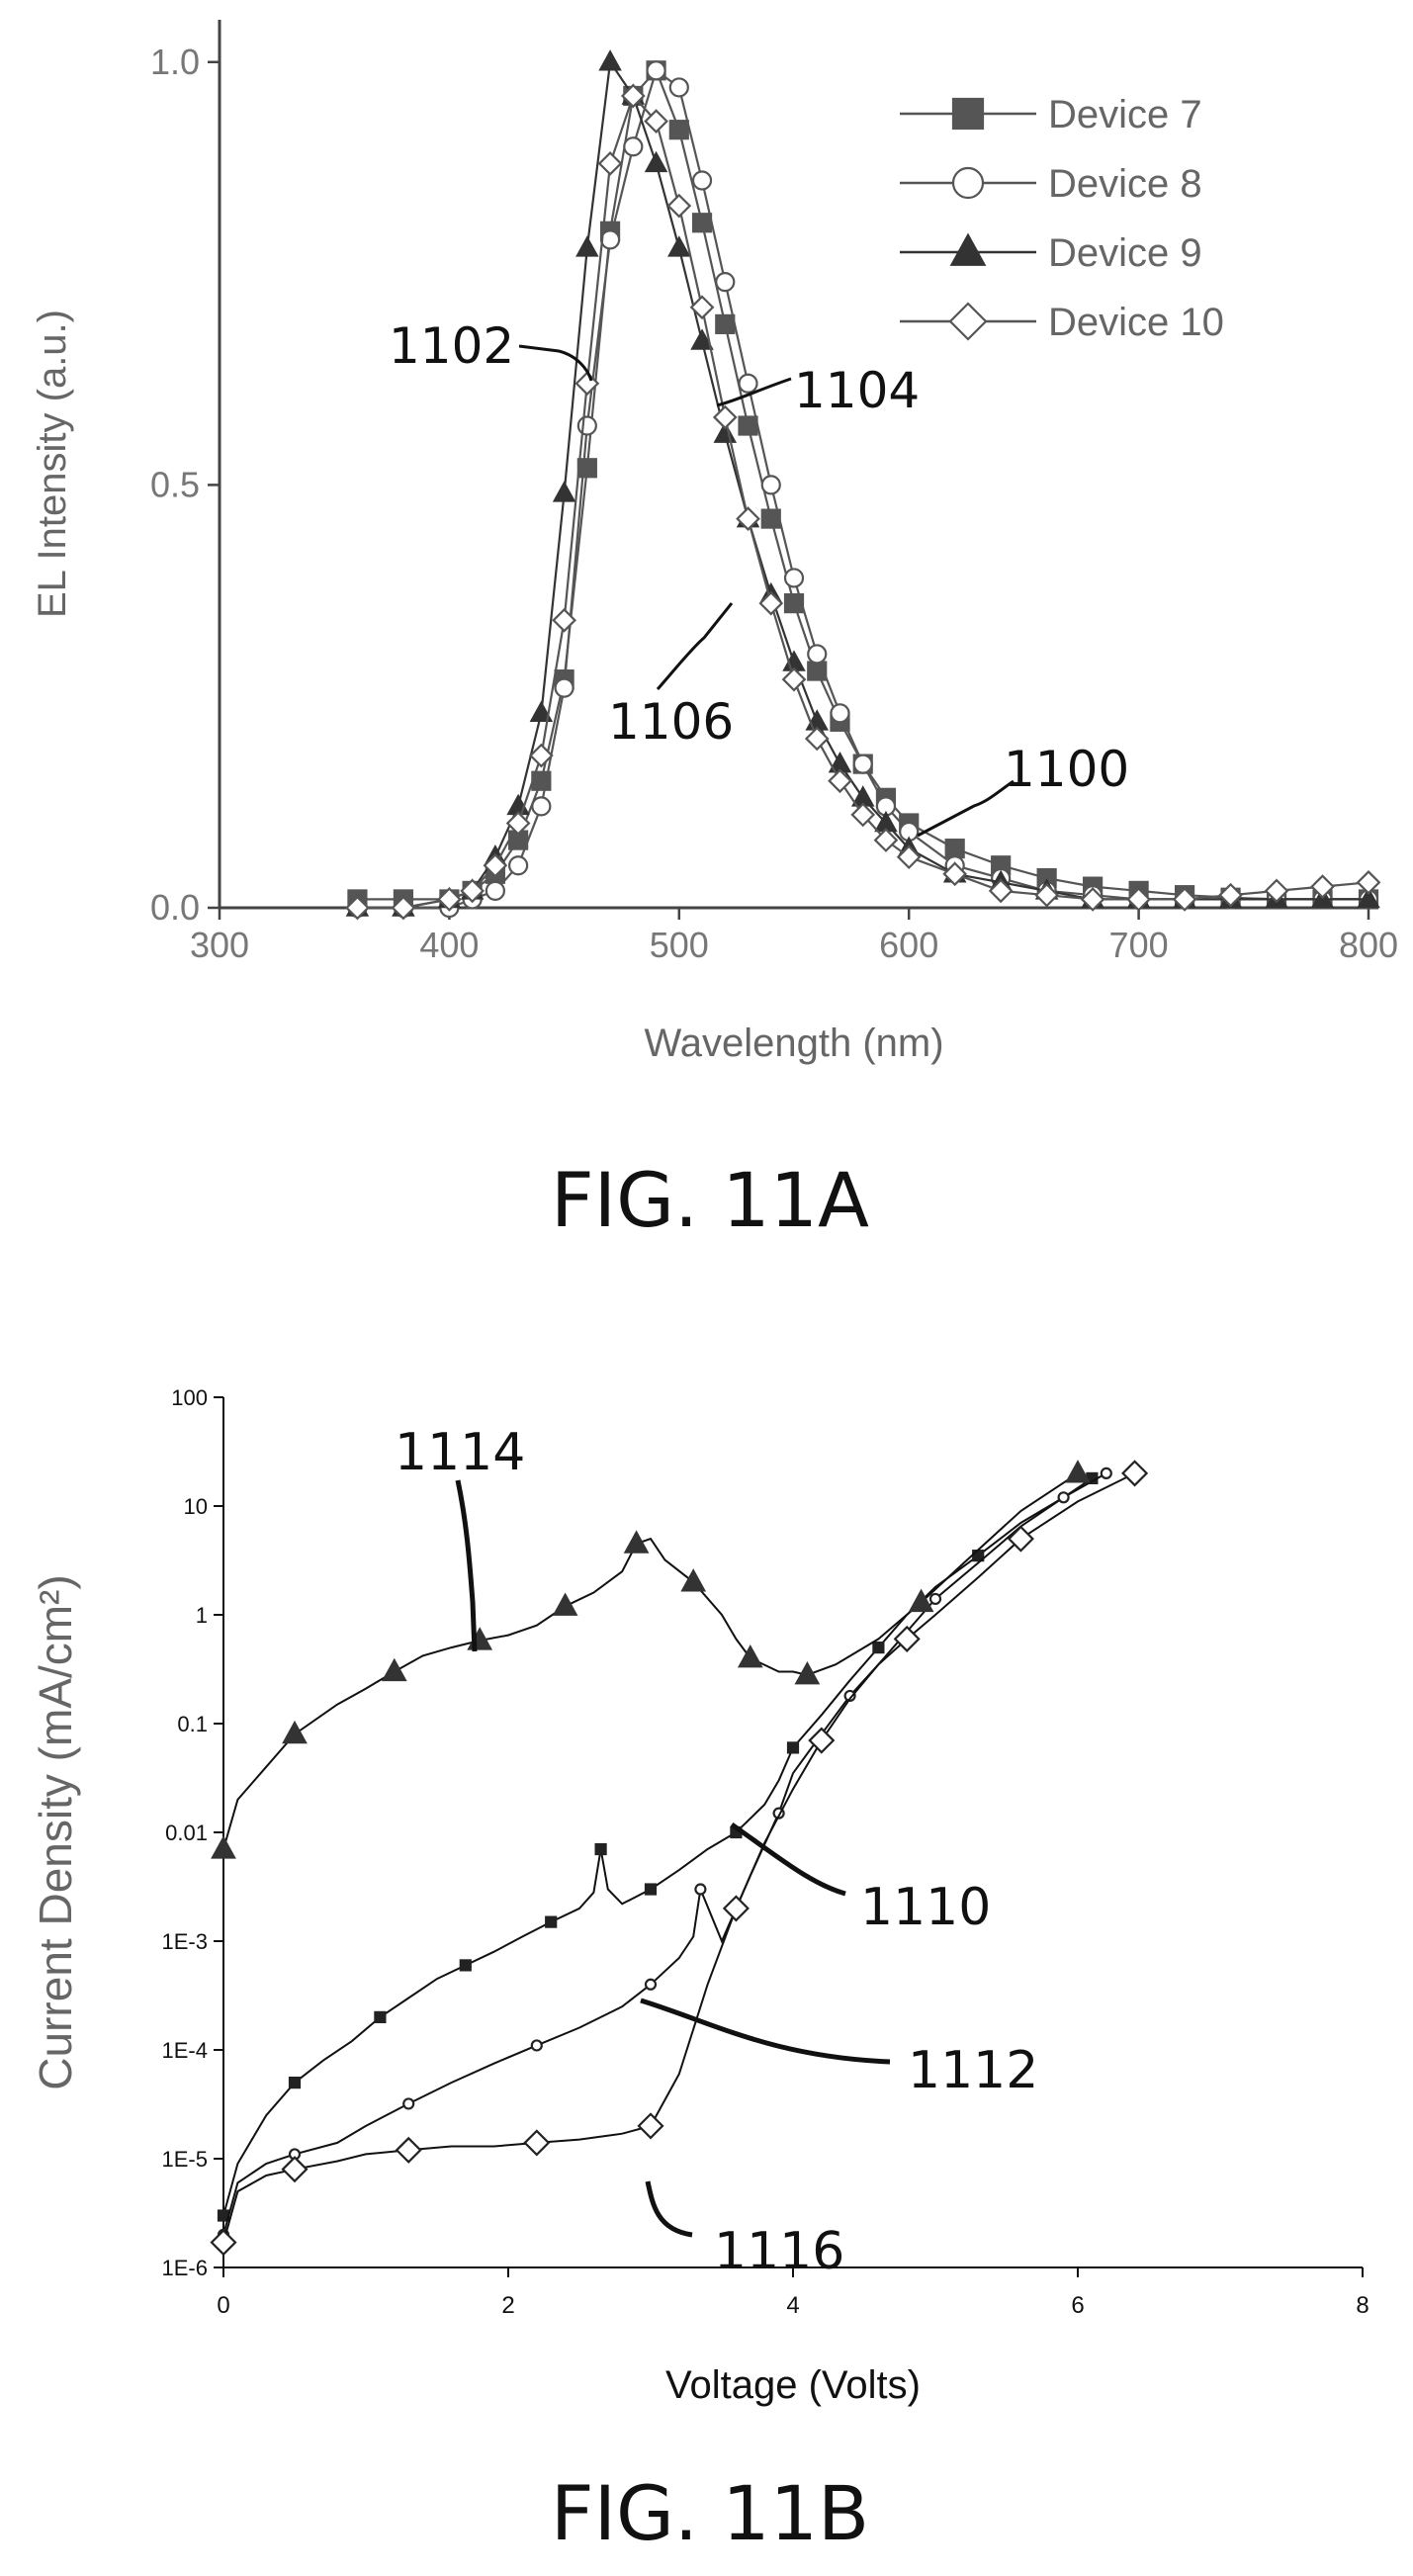  Describe the element at coordinates (926, 1907) in the screenshot. I see `annotation-label: 1110` at that location.